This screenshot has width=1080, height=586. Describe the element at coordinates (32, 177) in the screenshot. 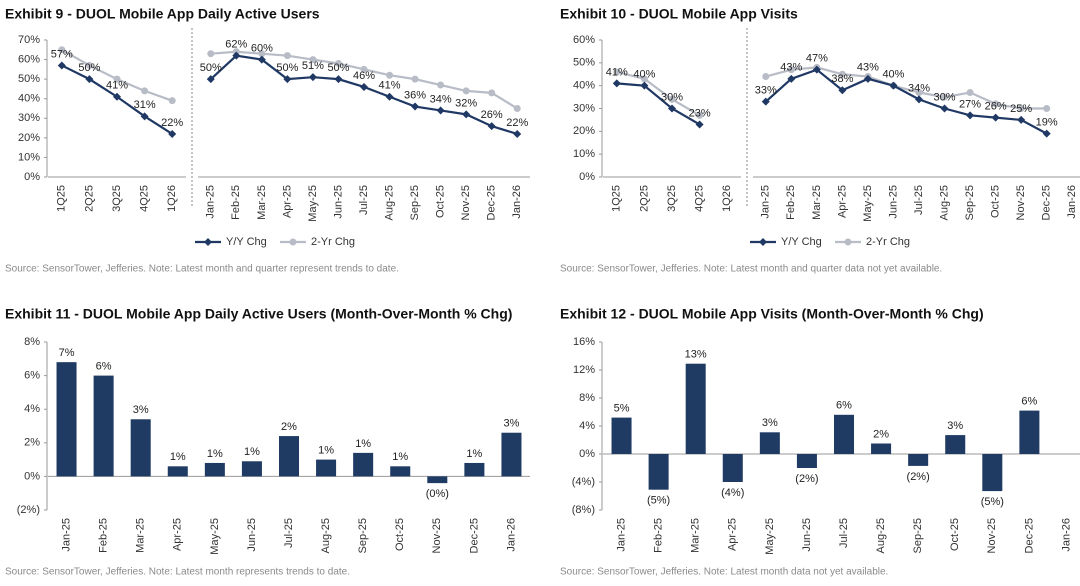

I see `y-tick-label: 0%` at that location.